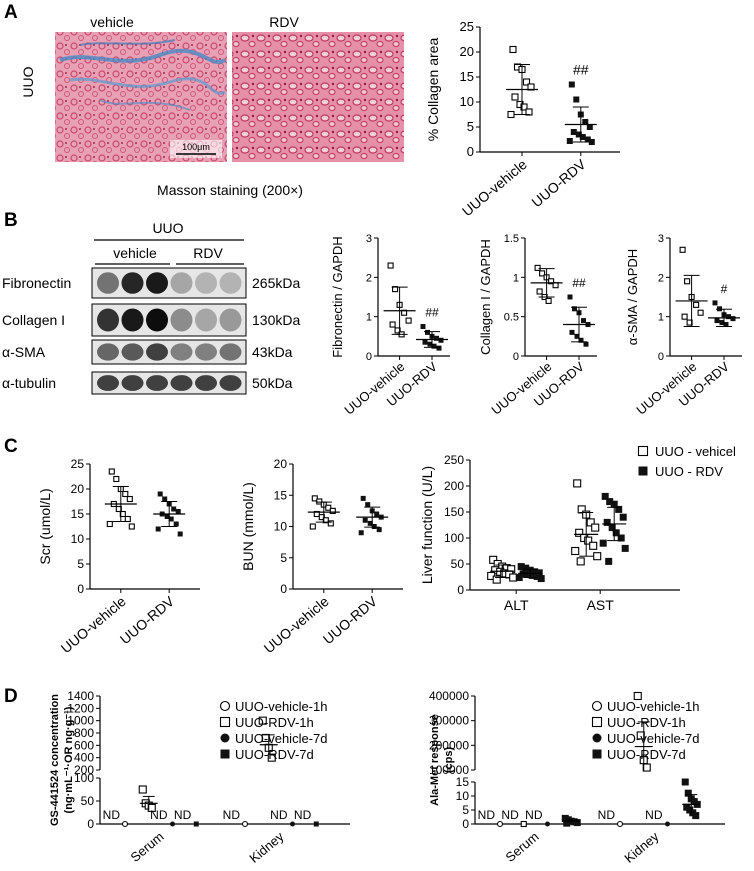 The width and height of the screenshot is (754, 871). I want to click on blot-lane-rdv: RDV, so click(208, 253).